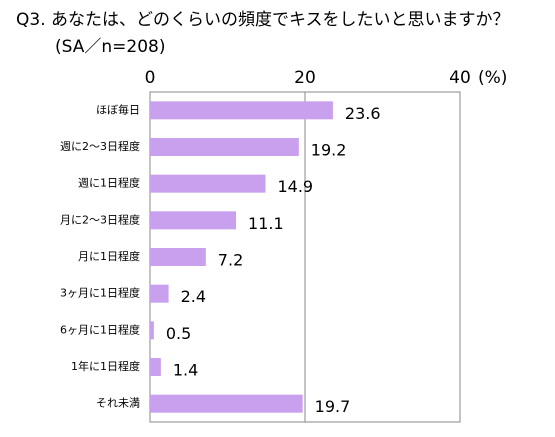  I want to click on y-tick-label: 3ヶ月に1日程度, so click(100, 293).